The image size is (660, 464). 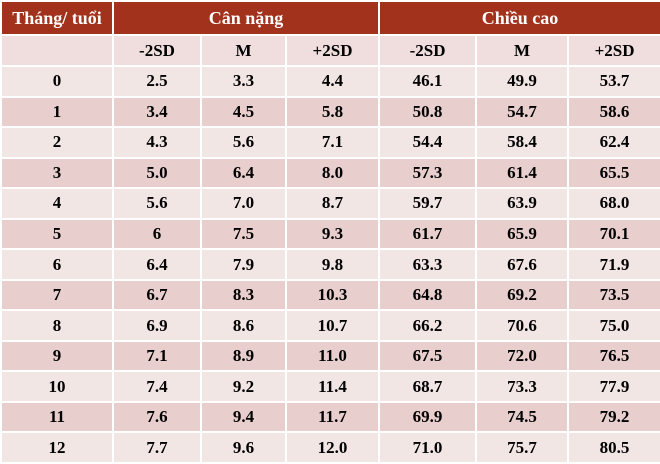 I want to click on subheader-cell: -2SD, so click(x=157, y=50).